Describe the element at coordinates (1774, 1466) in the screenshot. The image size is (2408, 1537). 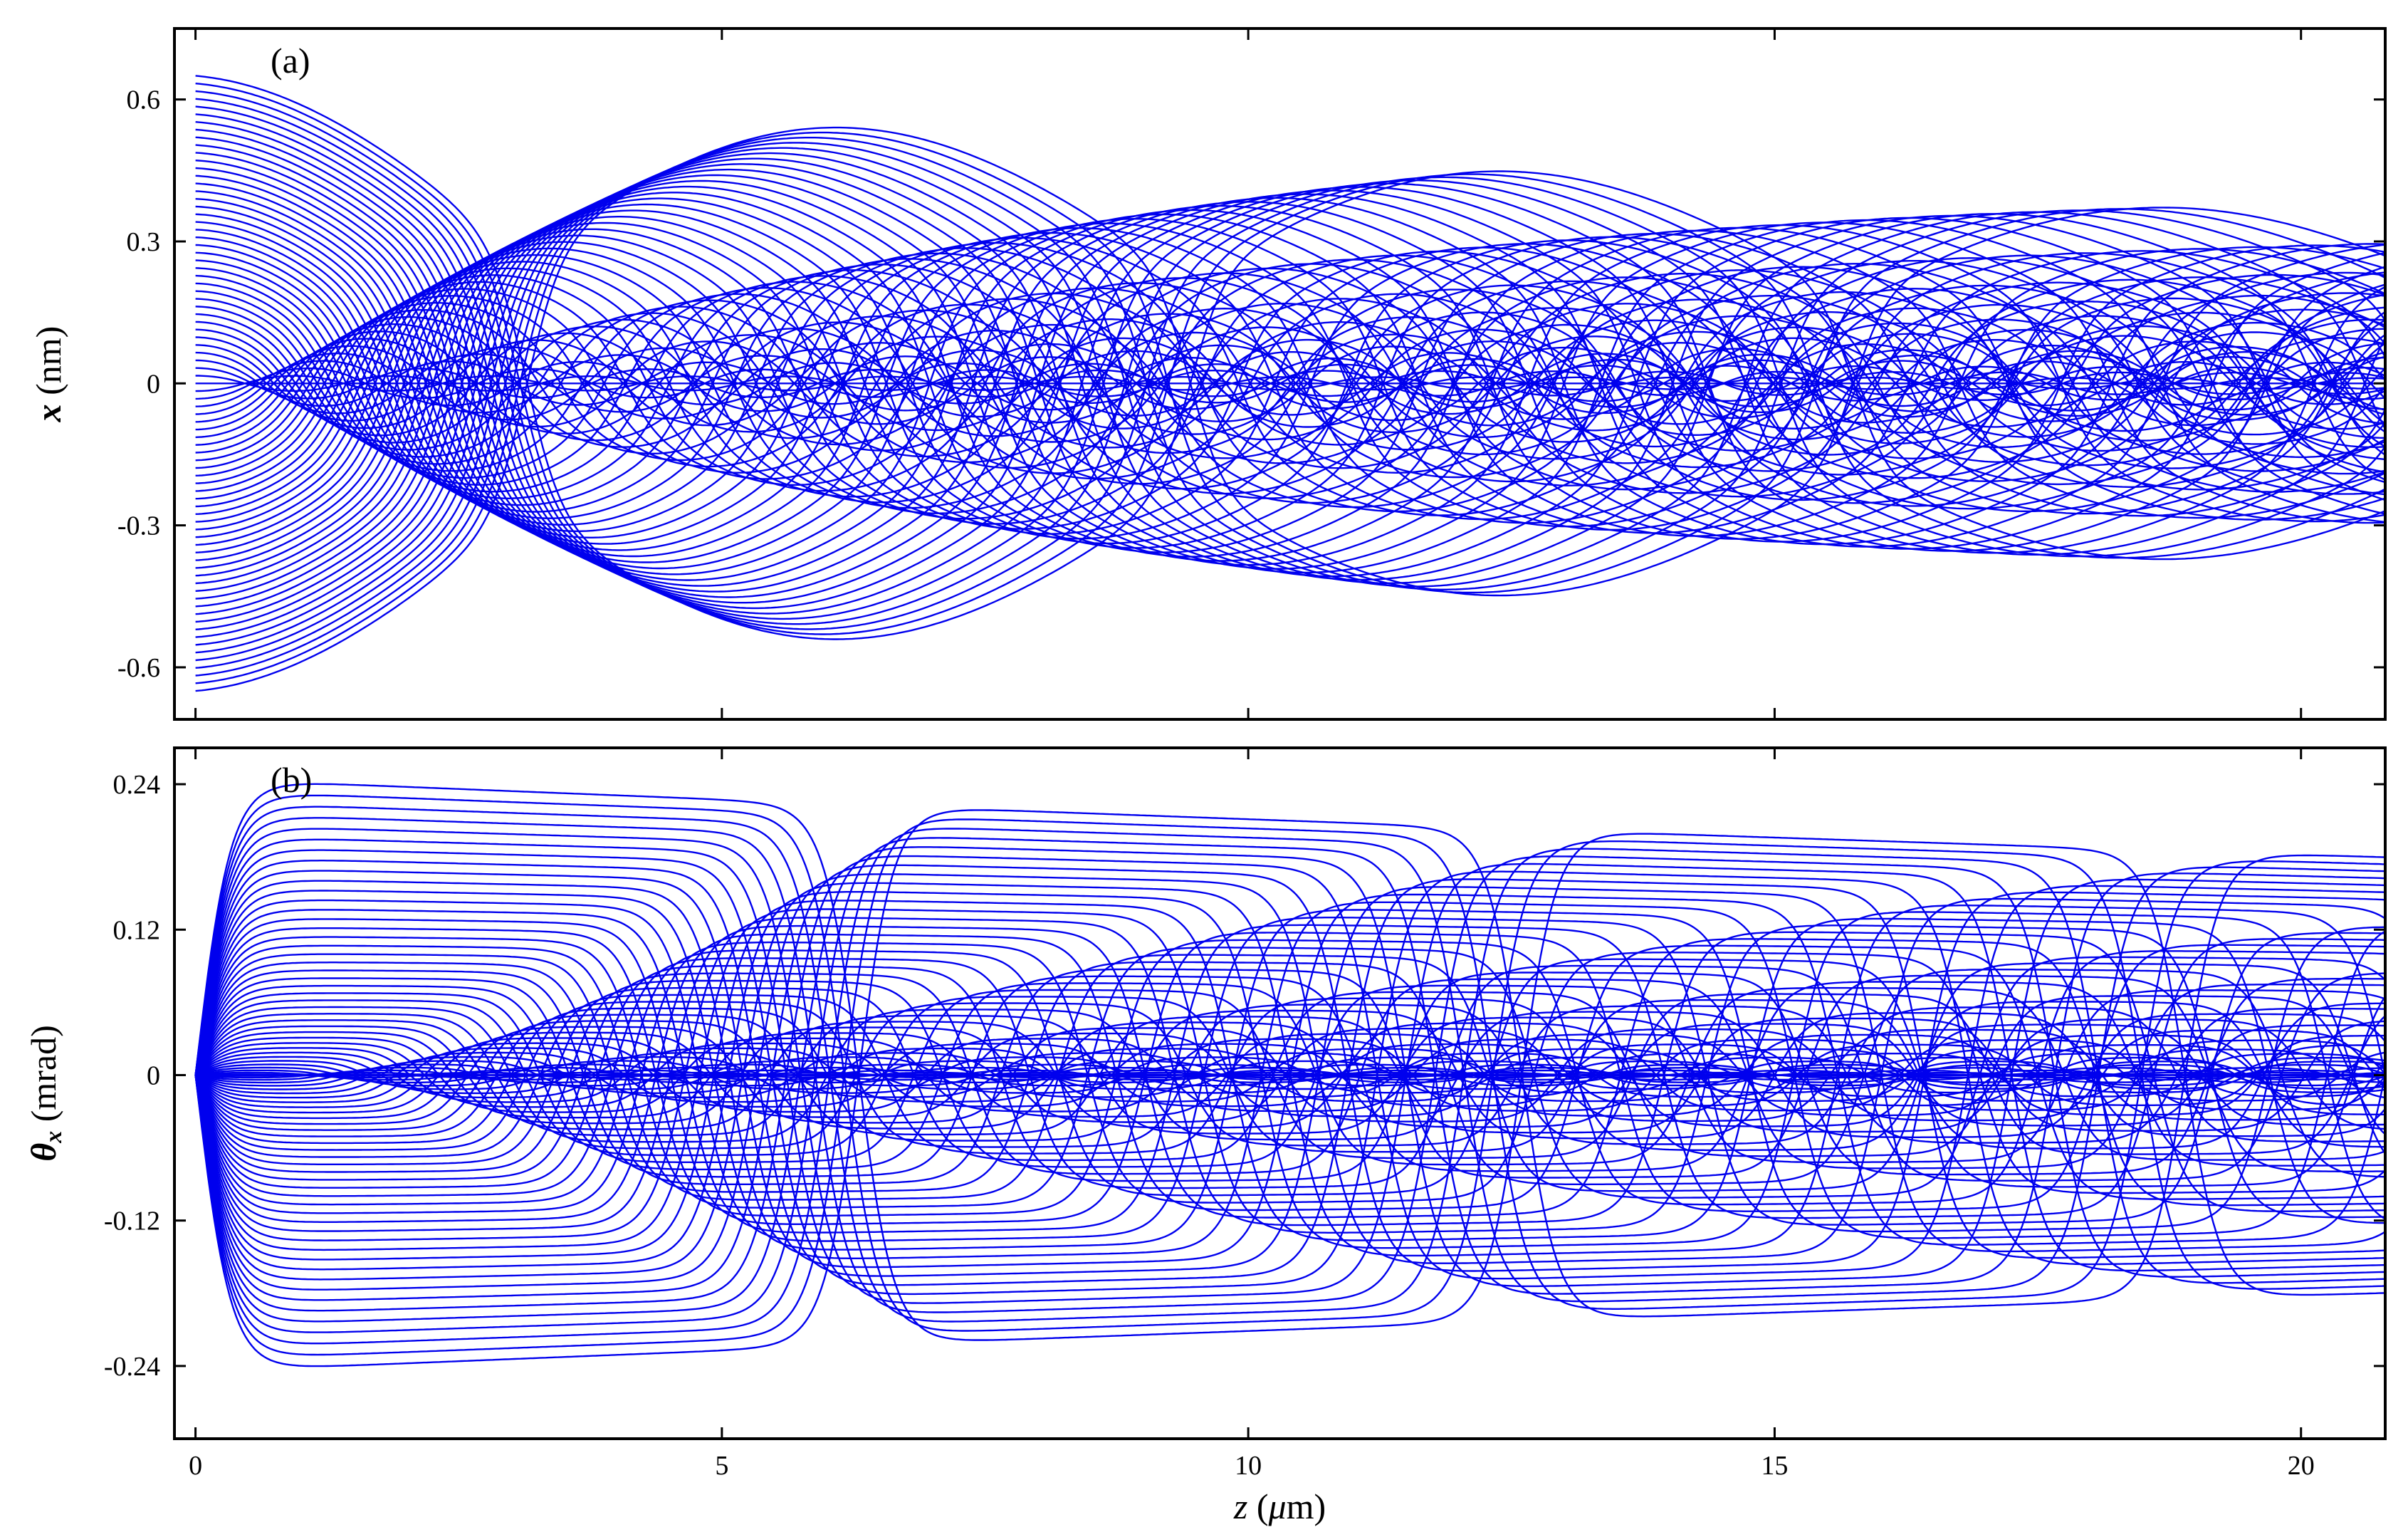
I see `panel-b-x-tick-label: 15` at that location.